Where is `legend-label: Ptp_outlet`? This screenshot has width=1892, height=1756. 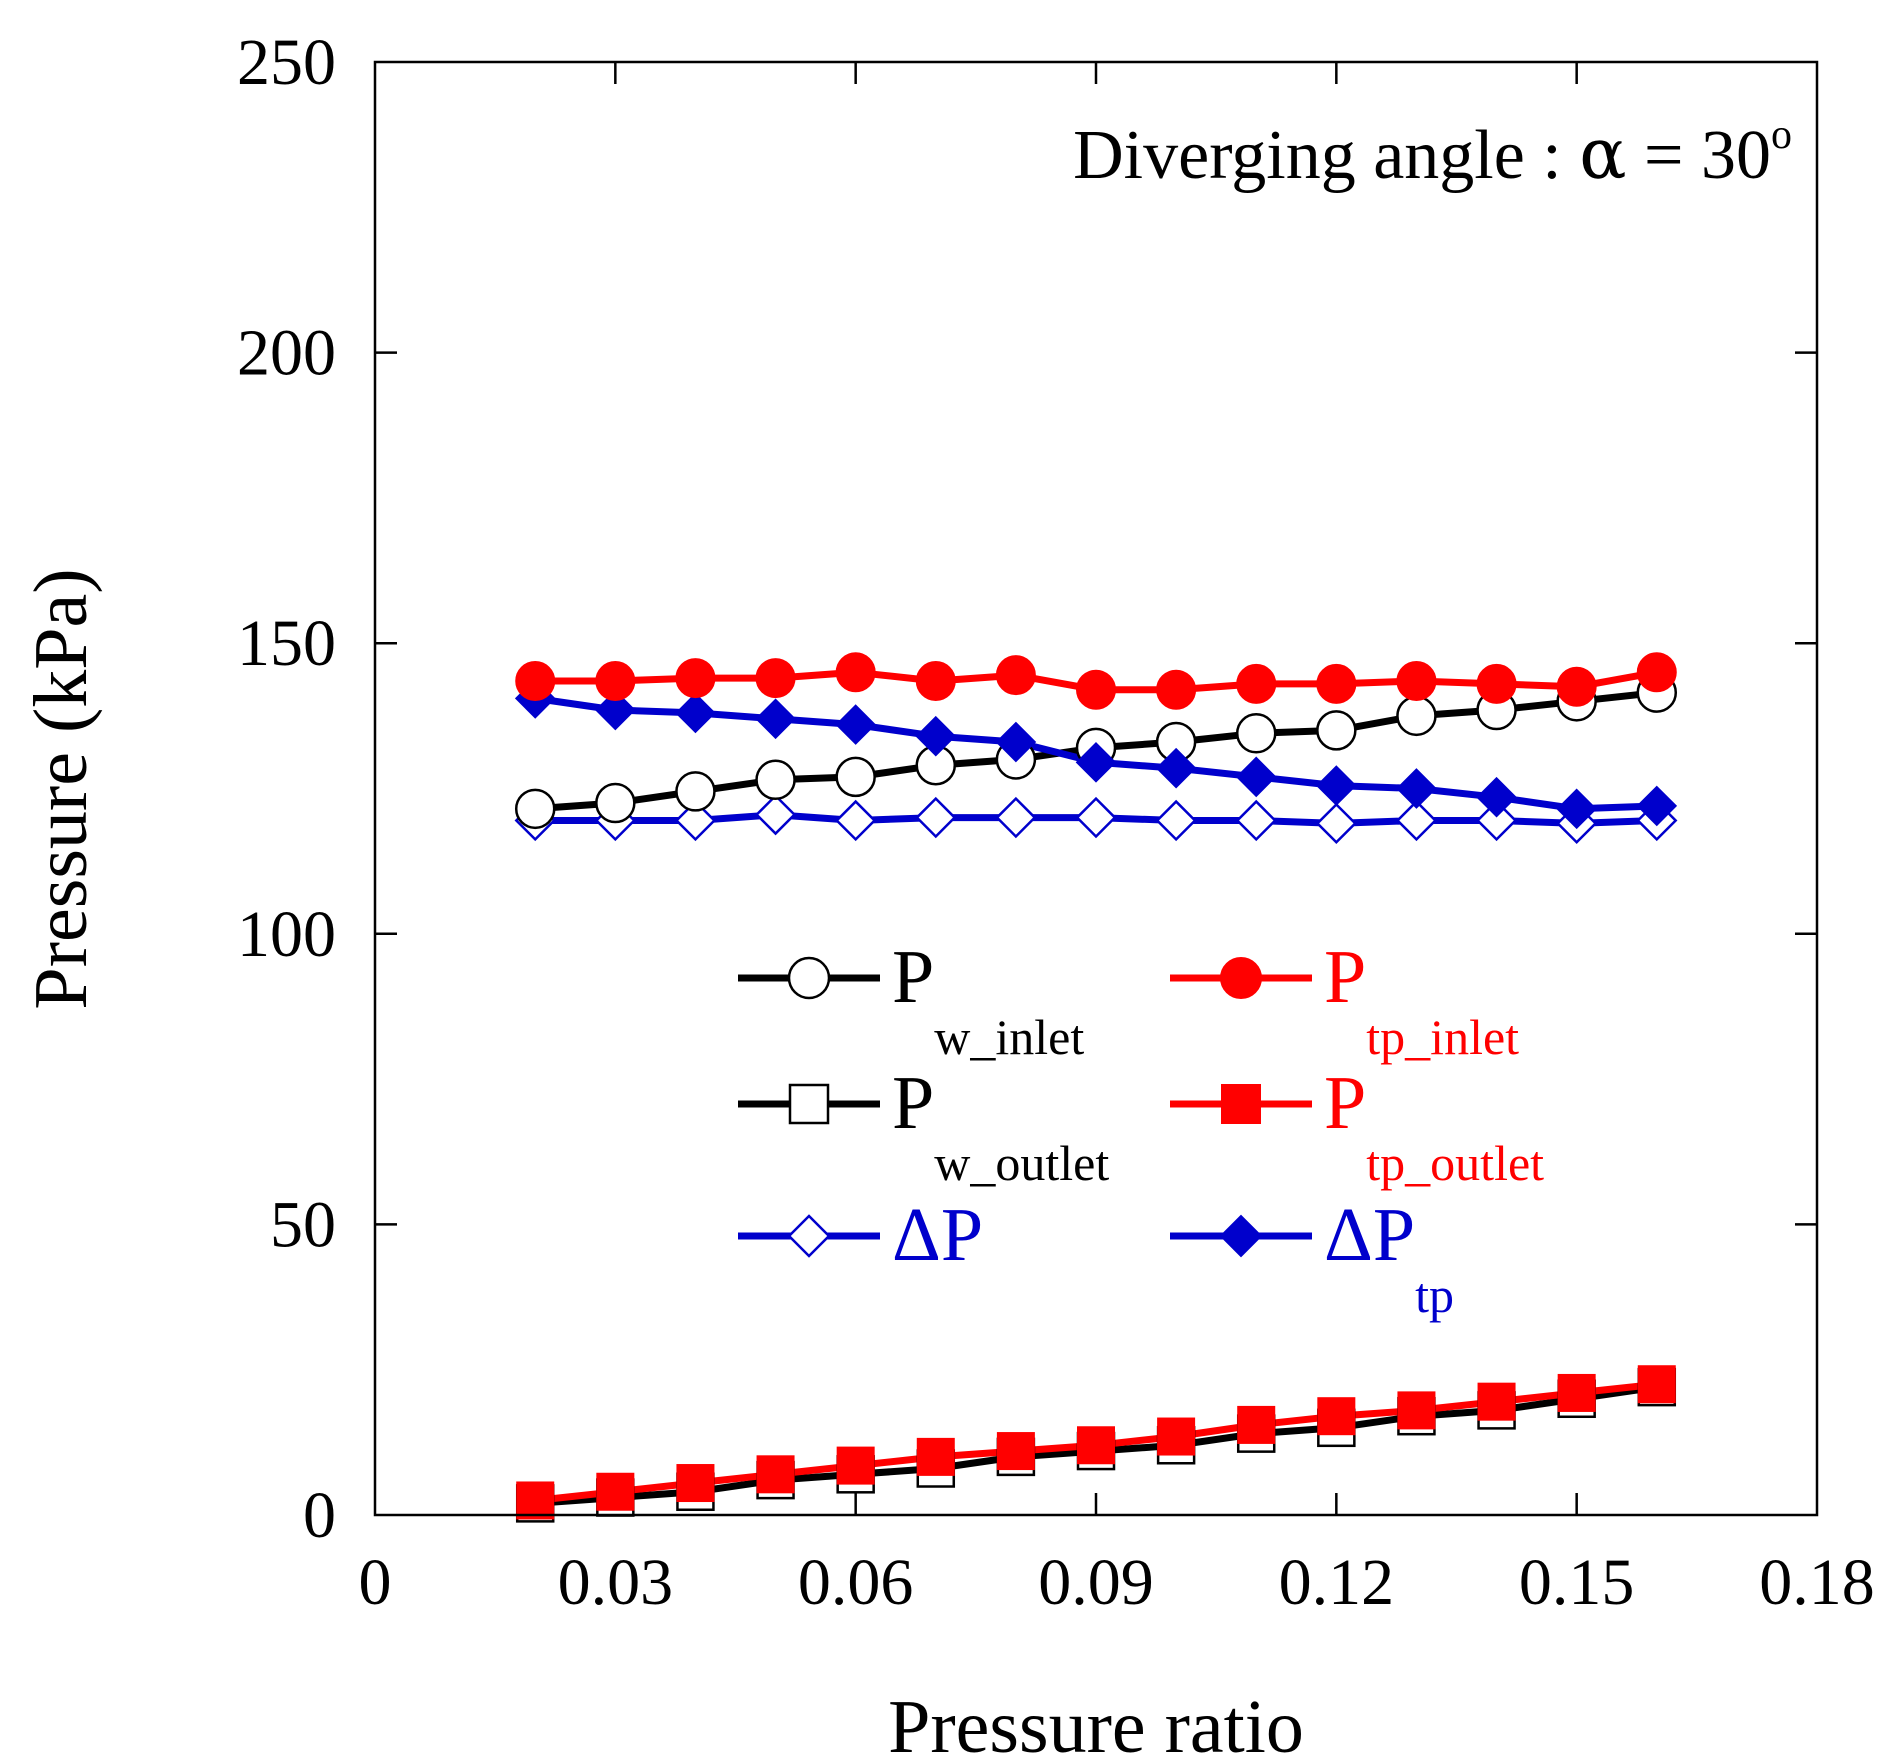 legend-label: Ptp_outlet is located at coordinates (1434, 1126).